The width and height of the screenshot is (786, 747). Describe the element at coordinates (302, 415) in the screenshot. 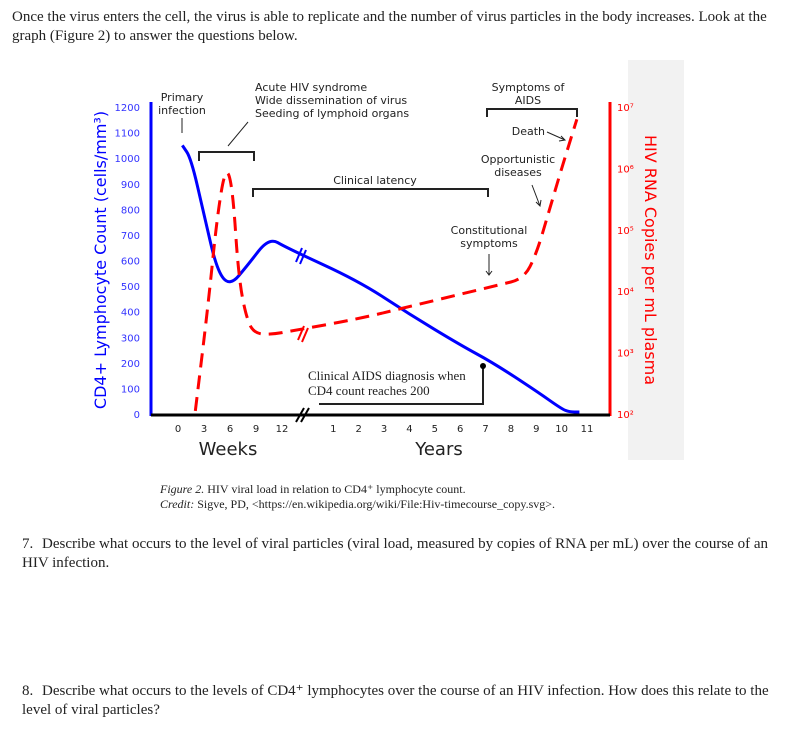

I see `axis-break-mark` at that location.